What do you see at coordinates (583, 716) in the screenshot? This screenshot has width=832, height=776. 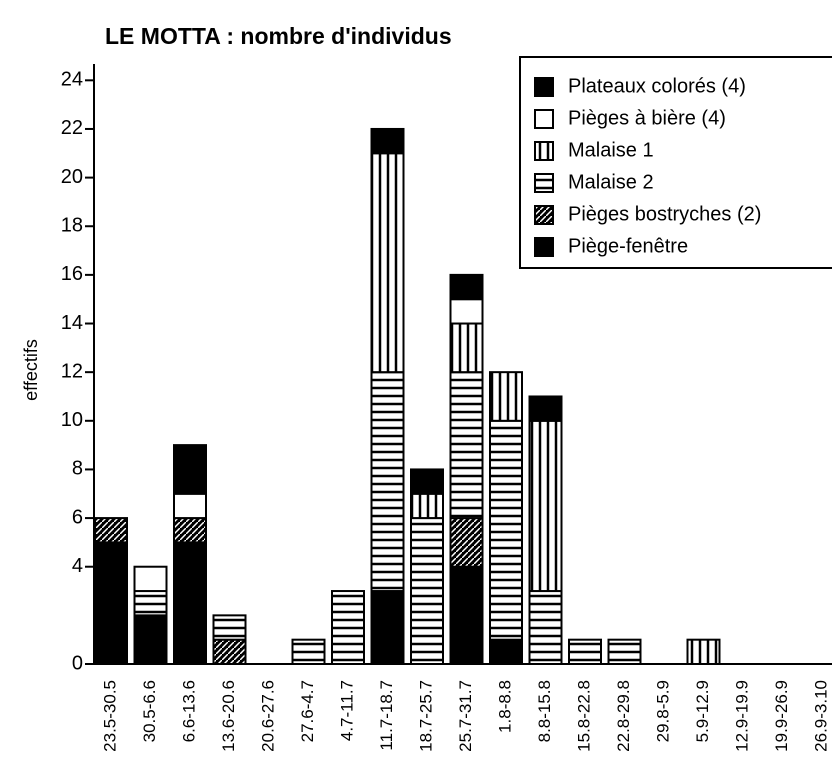 I see `x-tick-label: 15.8-22.8` at bounding box center [583, 716].